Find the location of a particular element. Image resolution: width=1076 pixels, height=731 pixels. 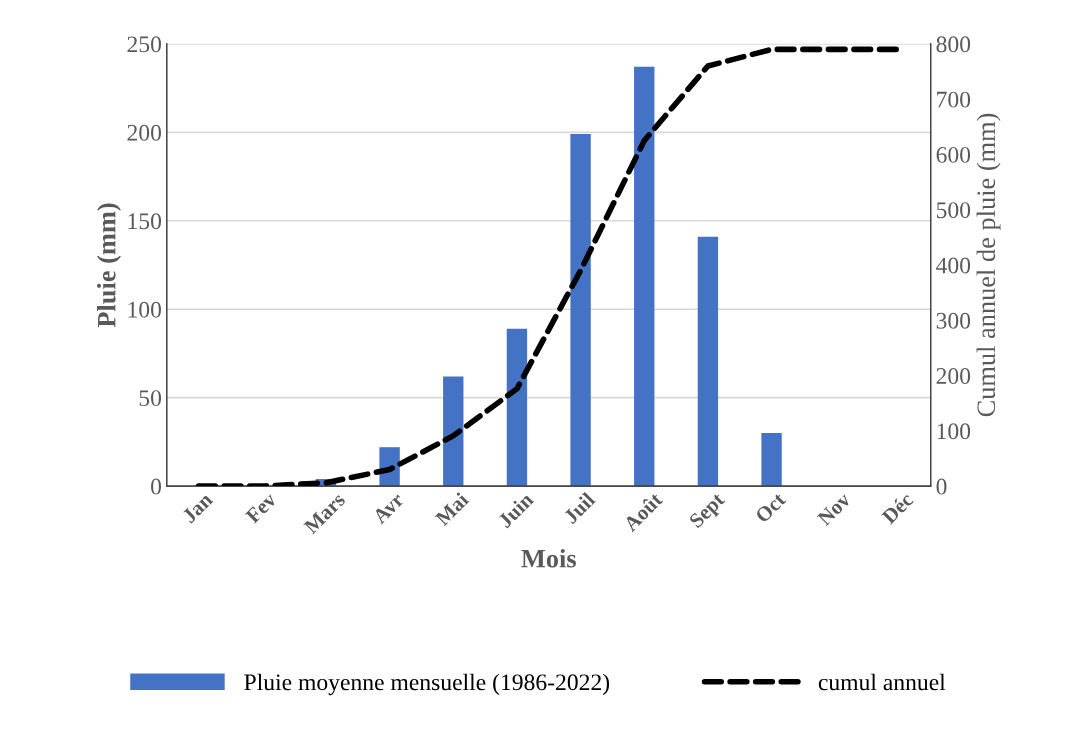

x-tick-label: Avr is located at coordinates (388, 508).